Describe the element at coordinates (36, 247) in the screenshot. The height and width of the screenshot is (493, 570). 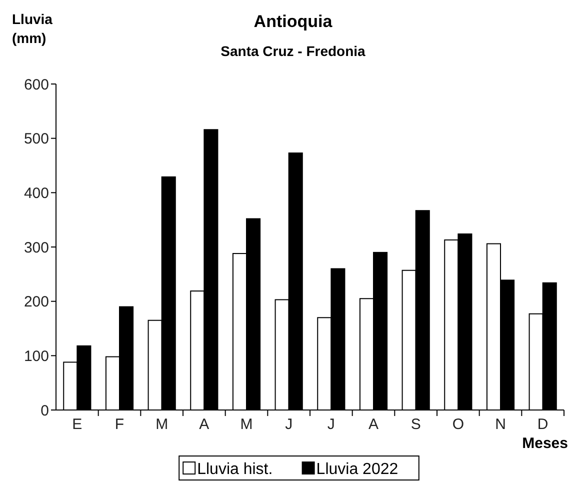
I see `y-tick-label: 300` at that location.